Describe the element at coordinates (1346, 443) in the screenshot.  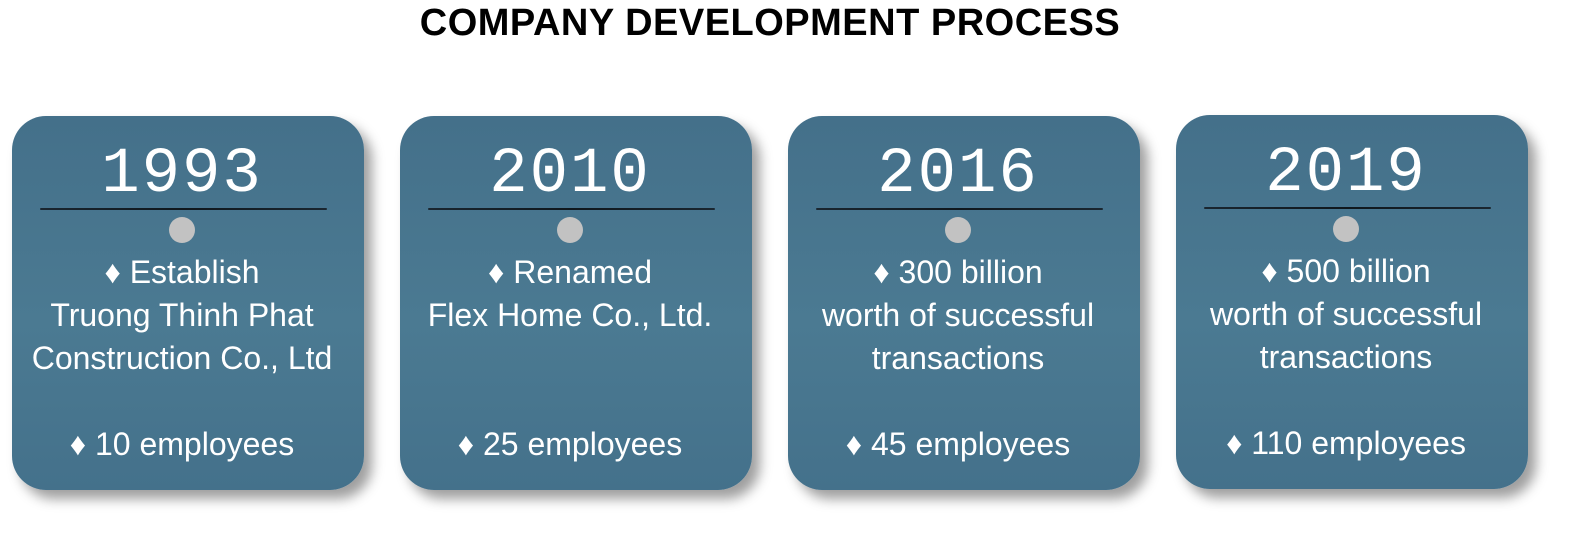
I see `employee-count: ♦ 110 employees` at that location.